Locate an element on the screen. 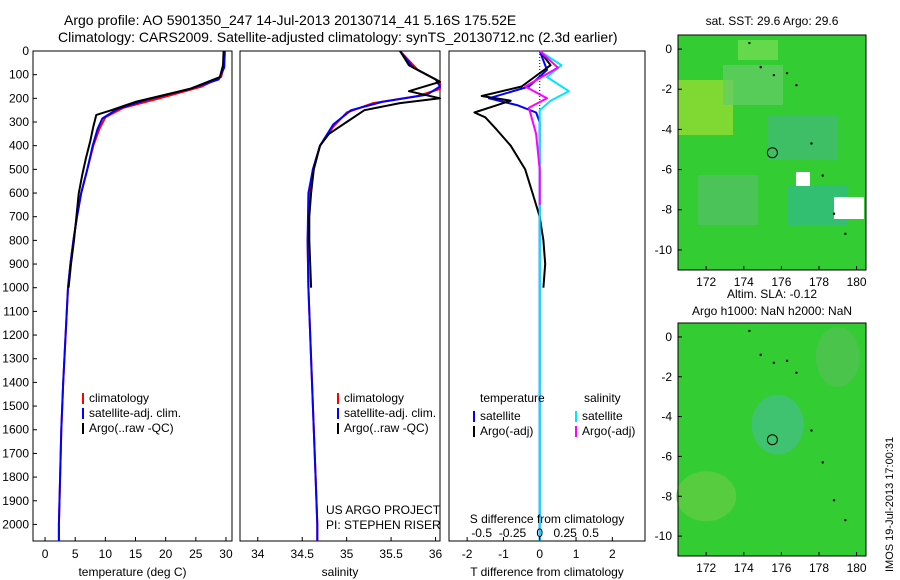 The image size is (900, 580). temperature-ytick-label: 100 is located at coordinates (19, 75).